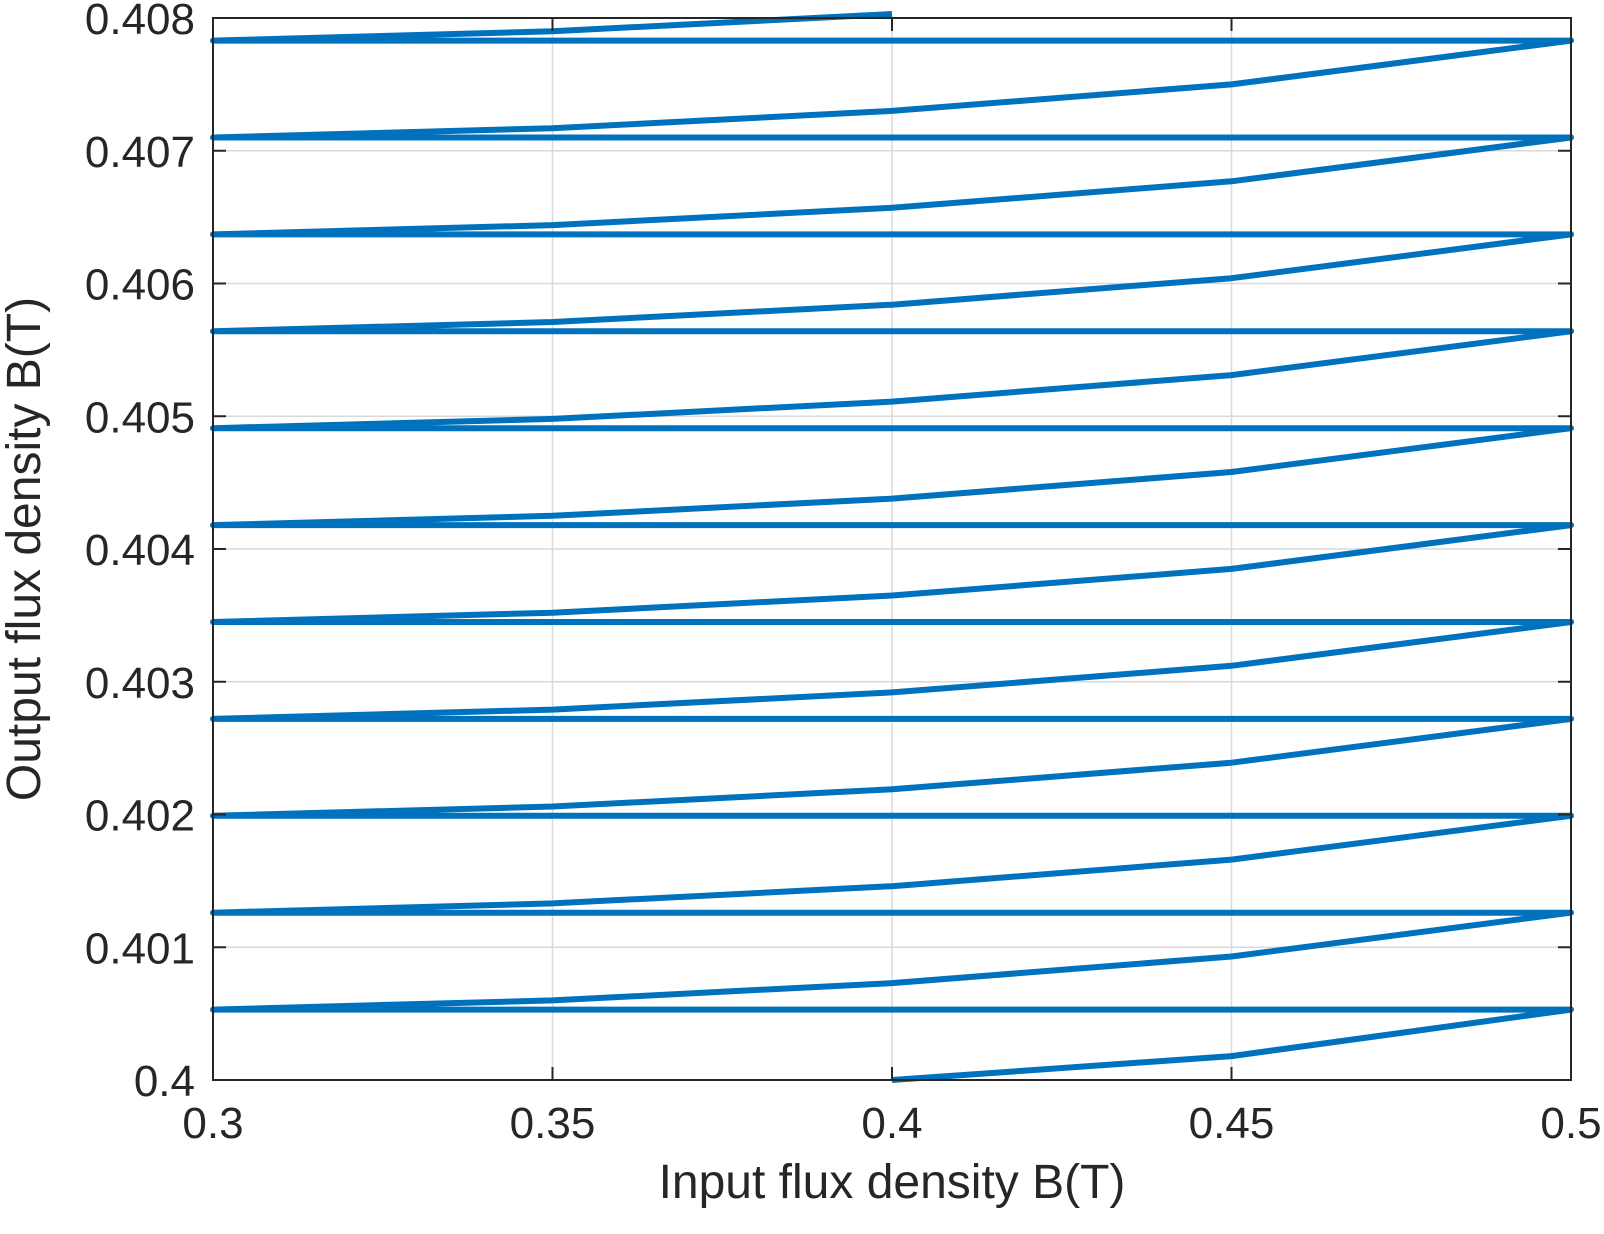 Image resolution: width=1604 pixels, height=1234 pixels. What do you see at coordinates (1570, 1123) in the screenshot?
I see `x-tick-label: 0.5` at bounding box center [1570, 1123].